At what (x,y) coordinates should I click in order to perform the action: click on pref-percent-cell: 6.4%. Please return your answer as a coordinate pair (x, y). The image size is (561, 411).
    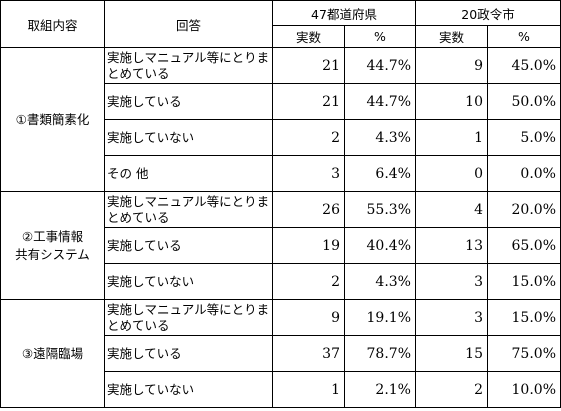
    Looking at the image, I should click on (380, 173).